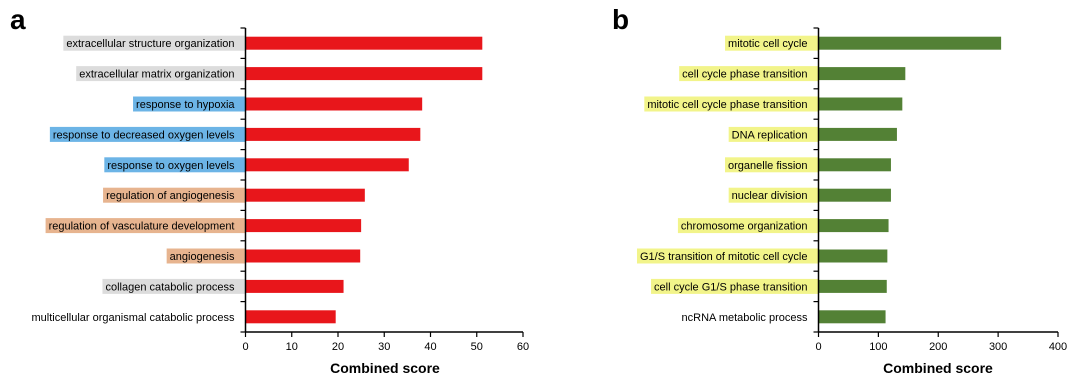  I want to click on category-label: angiogenesis, so click(202, 257).